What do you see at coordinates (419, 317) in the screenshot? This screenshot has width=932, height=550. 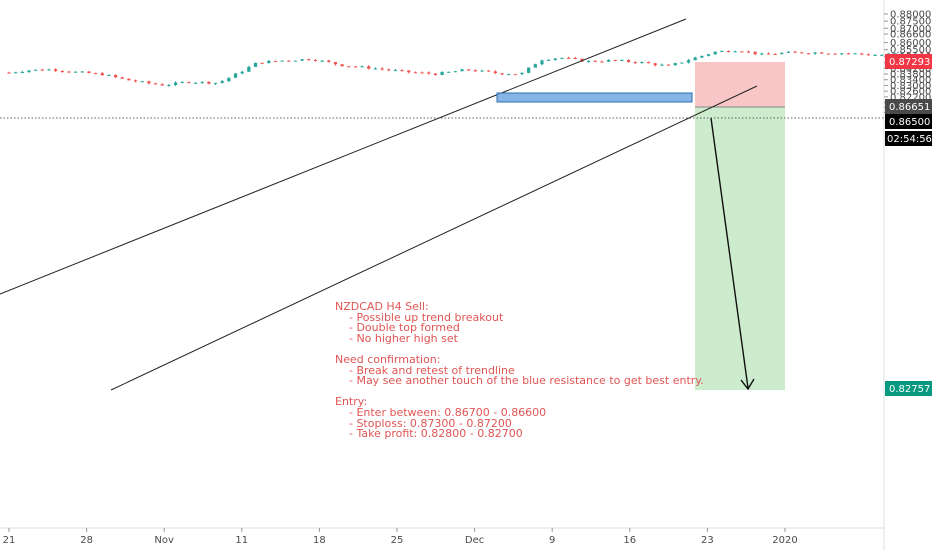 I see `note-line: - Possible up trend breakout` at bounding box center [419, 317].